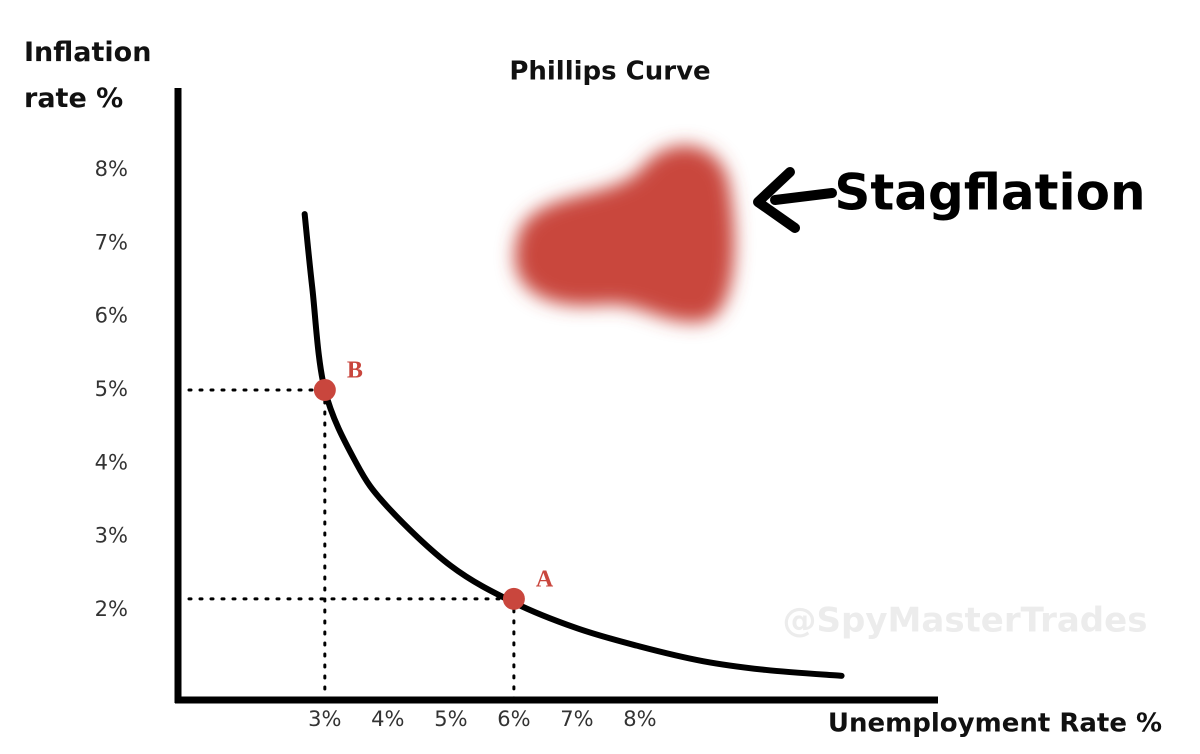  What do you see at coordinates (545, 579) in the screenshot?
I see `point-label: A` at bounding box center [545, 579].